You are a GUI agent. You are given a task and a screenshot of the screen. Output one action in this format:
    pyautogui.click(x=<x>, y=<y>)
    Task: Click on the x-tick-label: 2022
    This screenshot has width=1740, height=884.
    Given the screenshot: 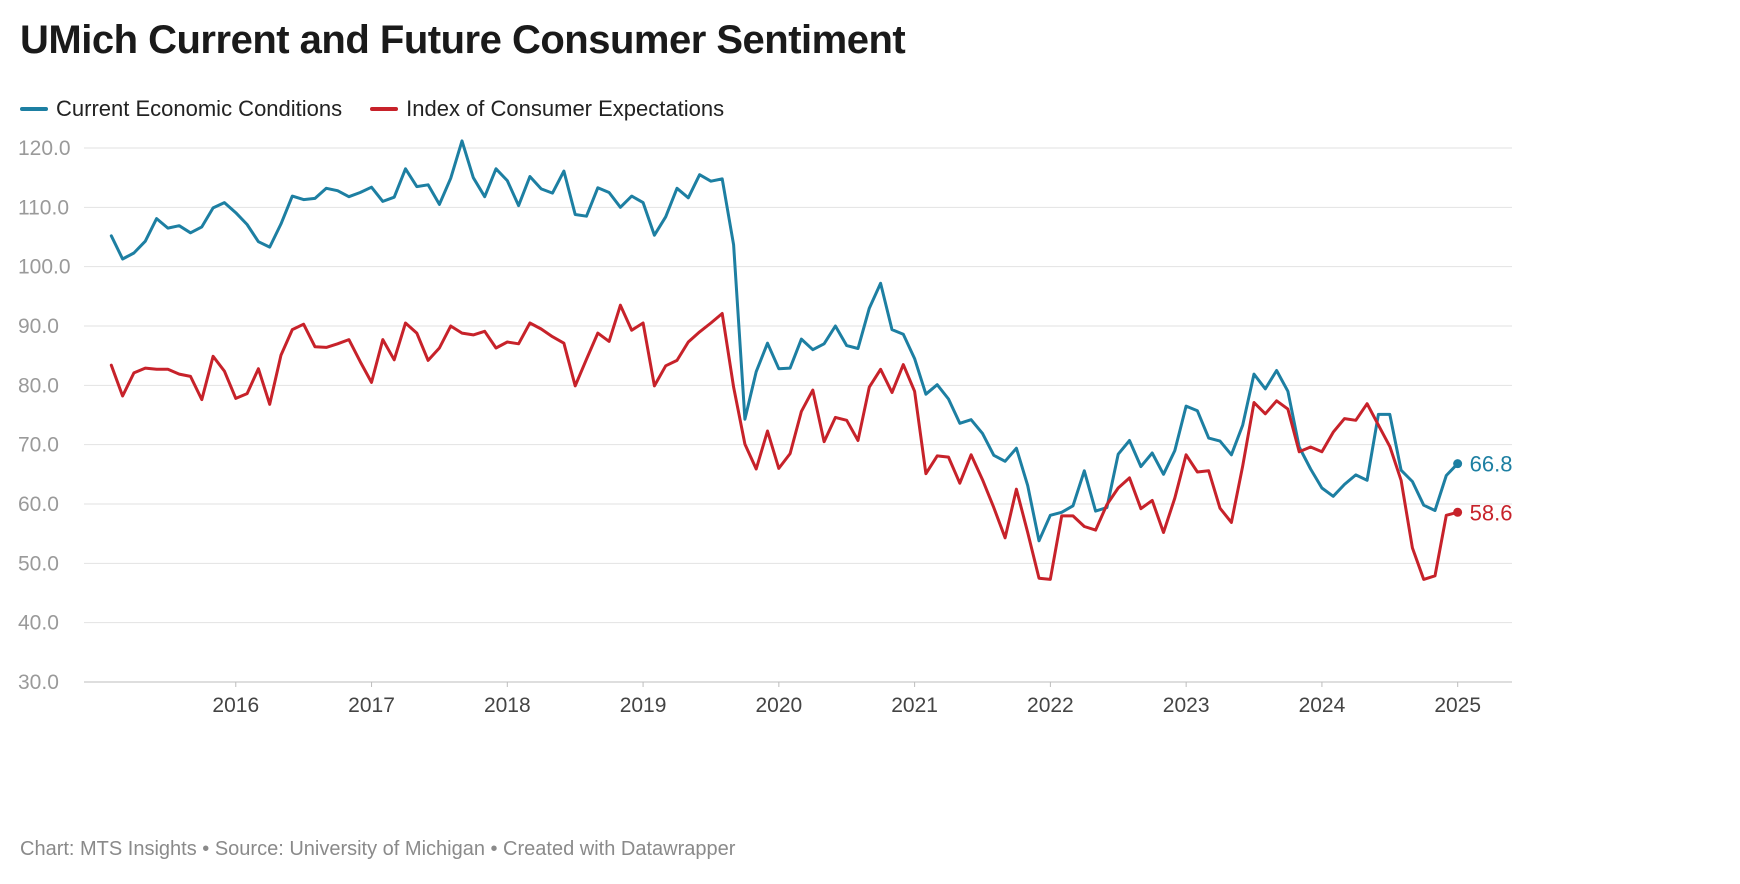 What is the action you would take?
    pyautogui.click(x=1050, y=705)
    